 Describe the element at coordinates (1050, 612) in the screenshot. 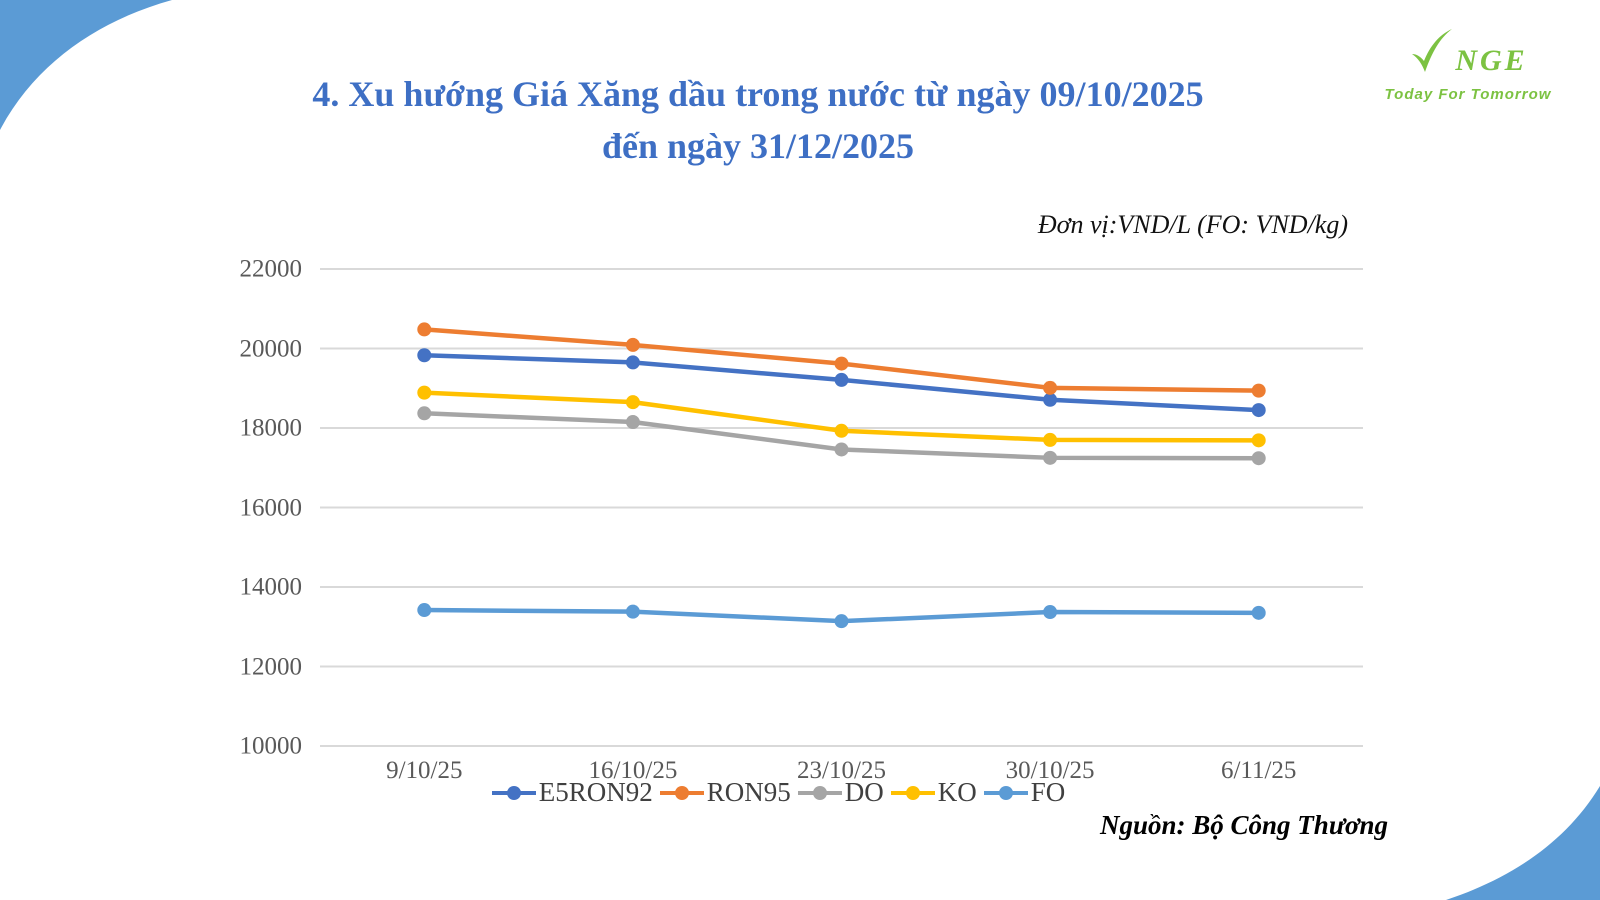

I see `data-point-FO-30/10/25` at that location.